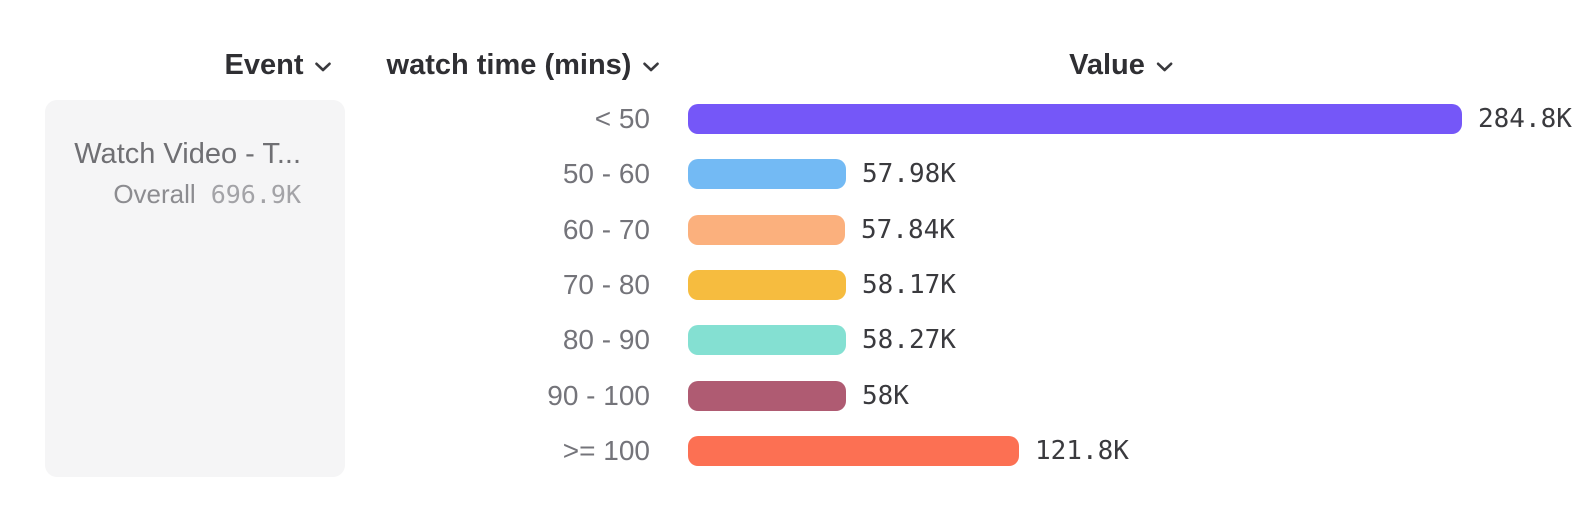 The height and width of the screenshot is (518, 1592). What do you see at coordinates (885, 396) in the screenshot?
I see `bar-value: 58K` at bounding box center [885, 396].